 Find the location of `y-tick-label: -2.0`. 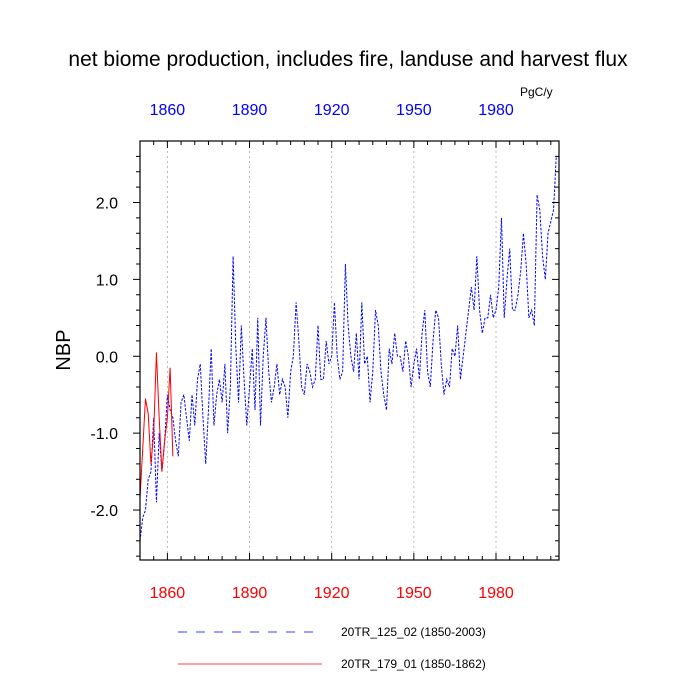

y-tick-label: -2.0 is located at coordinates (104, 511).